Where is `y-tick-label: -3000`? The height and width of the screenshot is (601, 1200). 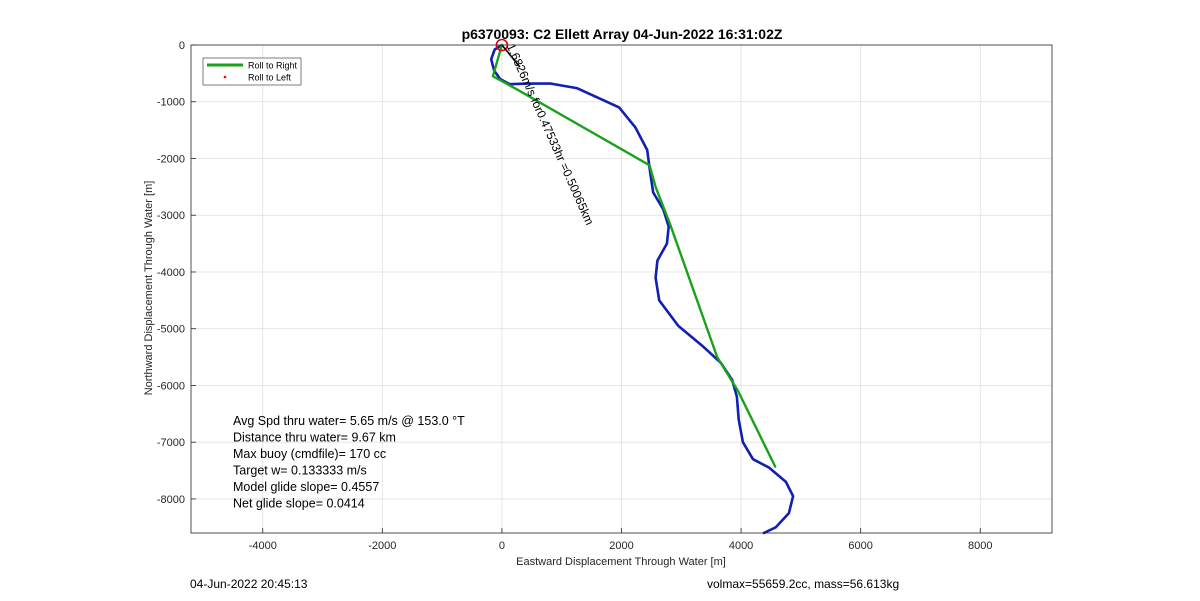
y-tick-label: -3000 is located at coordinates (171, 216).